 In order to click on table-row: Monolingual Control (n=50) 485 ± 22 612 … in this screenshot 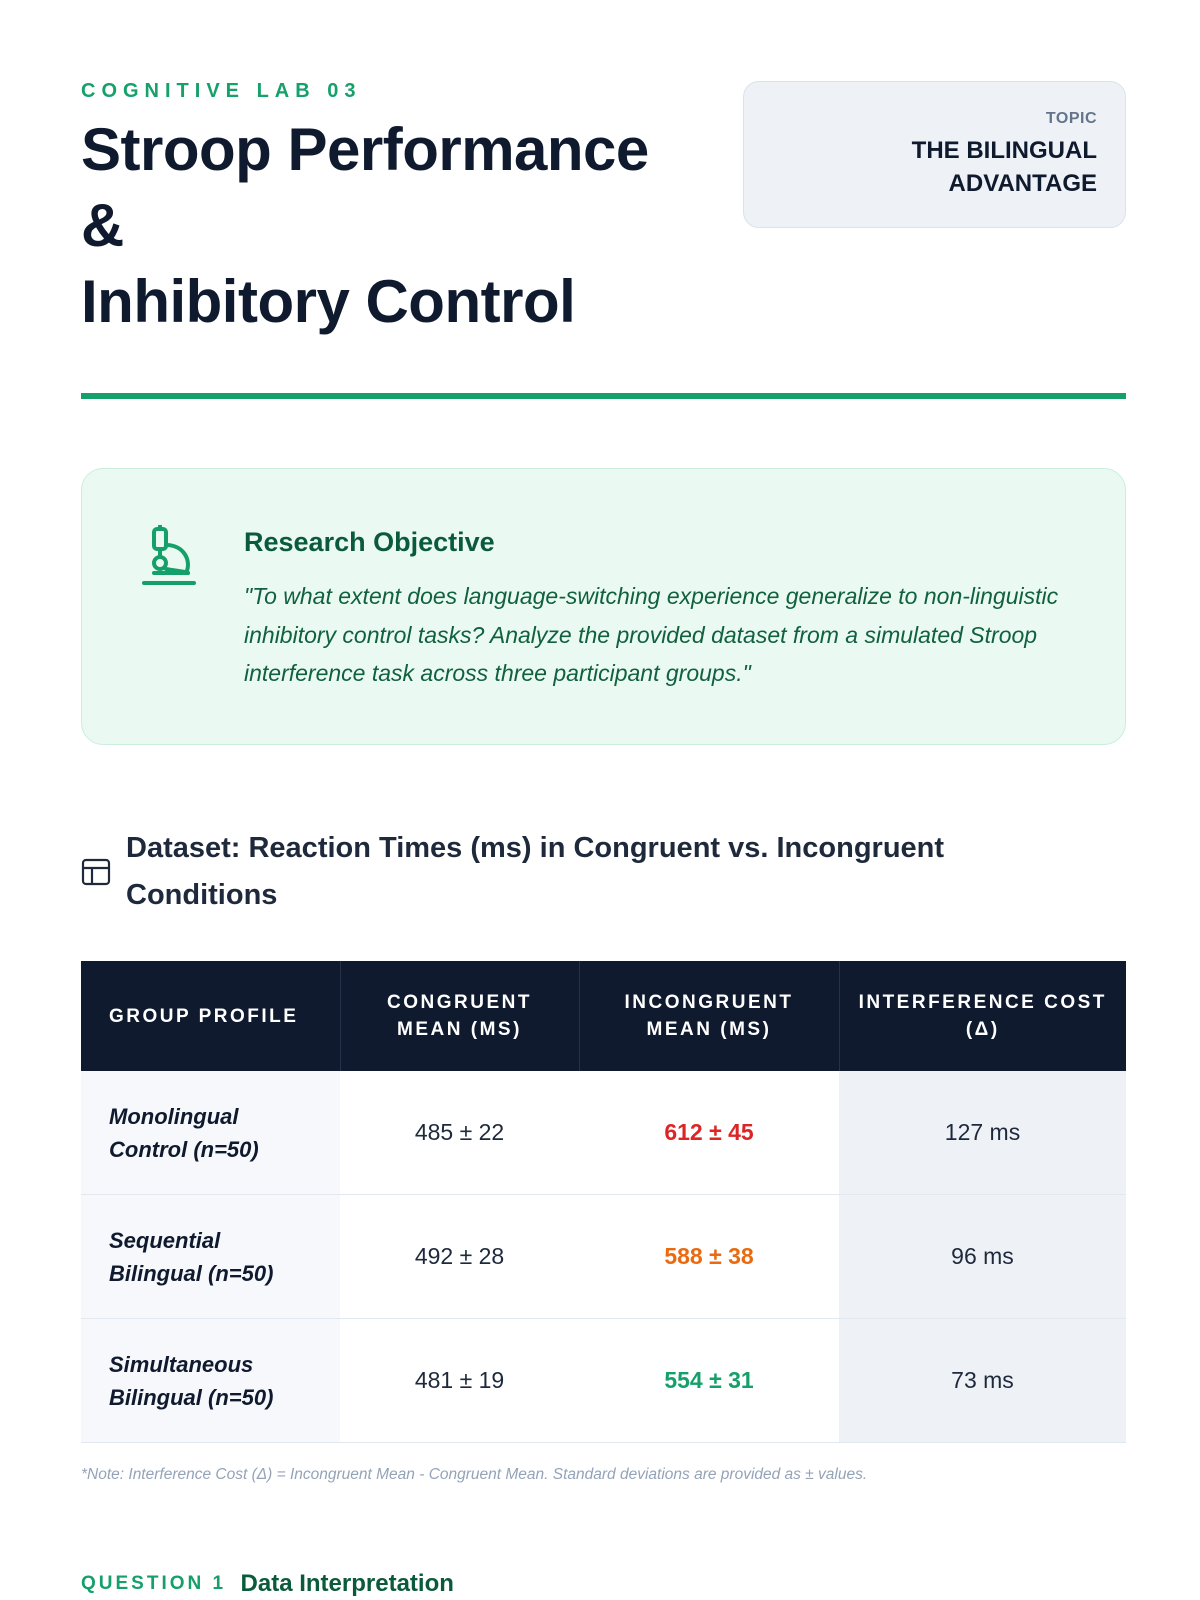, I will do `click(603, 1133)`.